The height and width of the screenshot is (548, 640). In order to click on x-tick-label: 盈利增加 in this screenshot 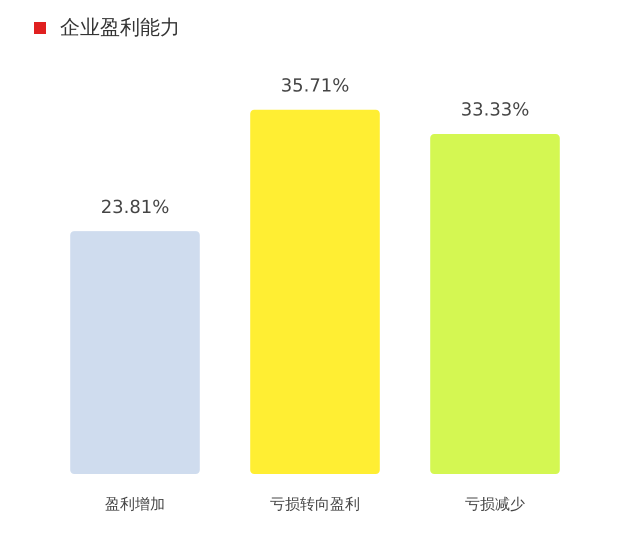, I will do `click(135, 503)`.